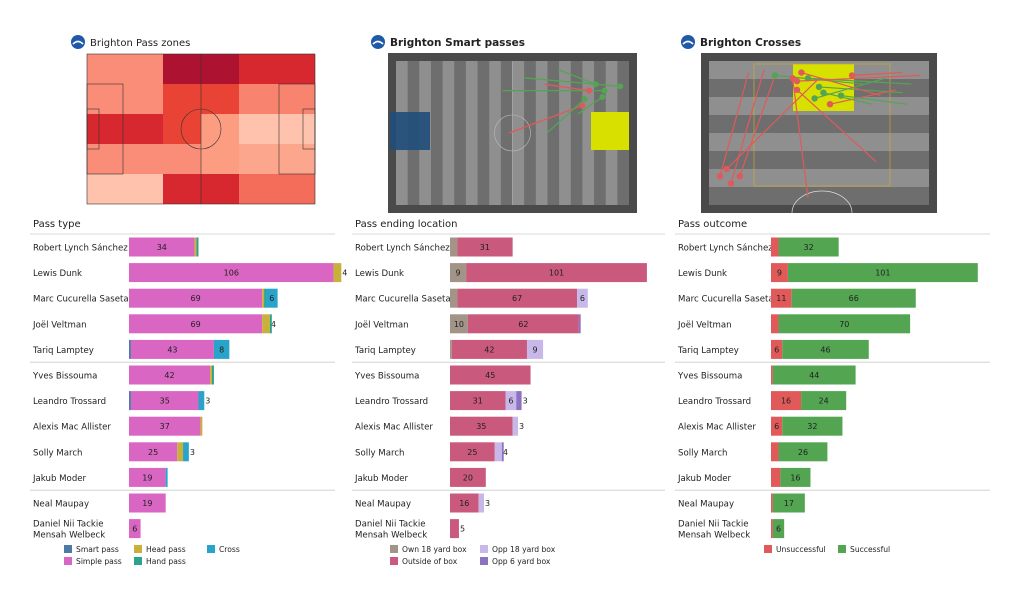 This screenshot has width=1024, height=602. Describe the element at coordinates (505, 452) in the screenshot. I see `bar-value-label: 4` at that location.